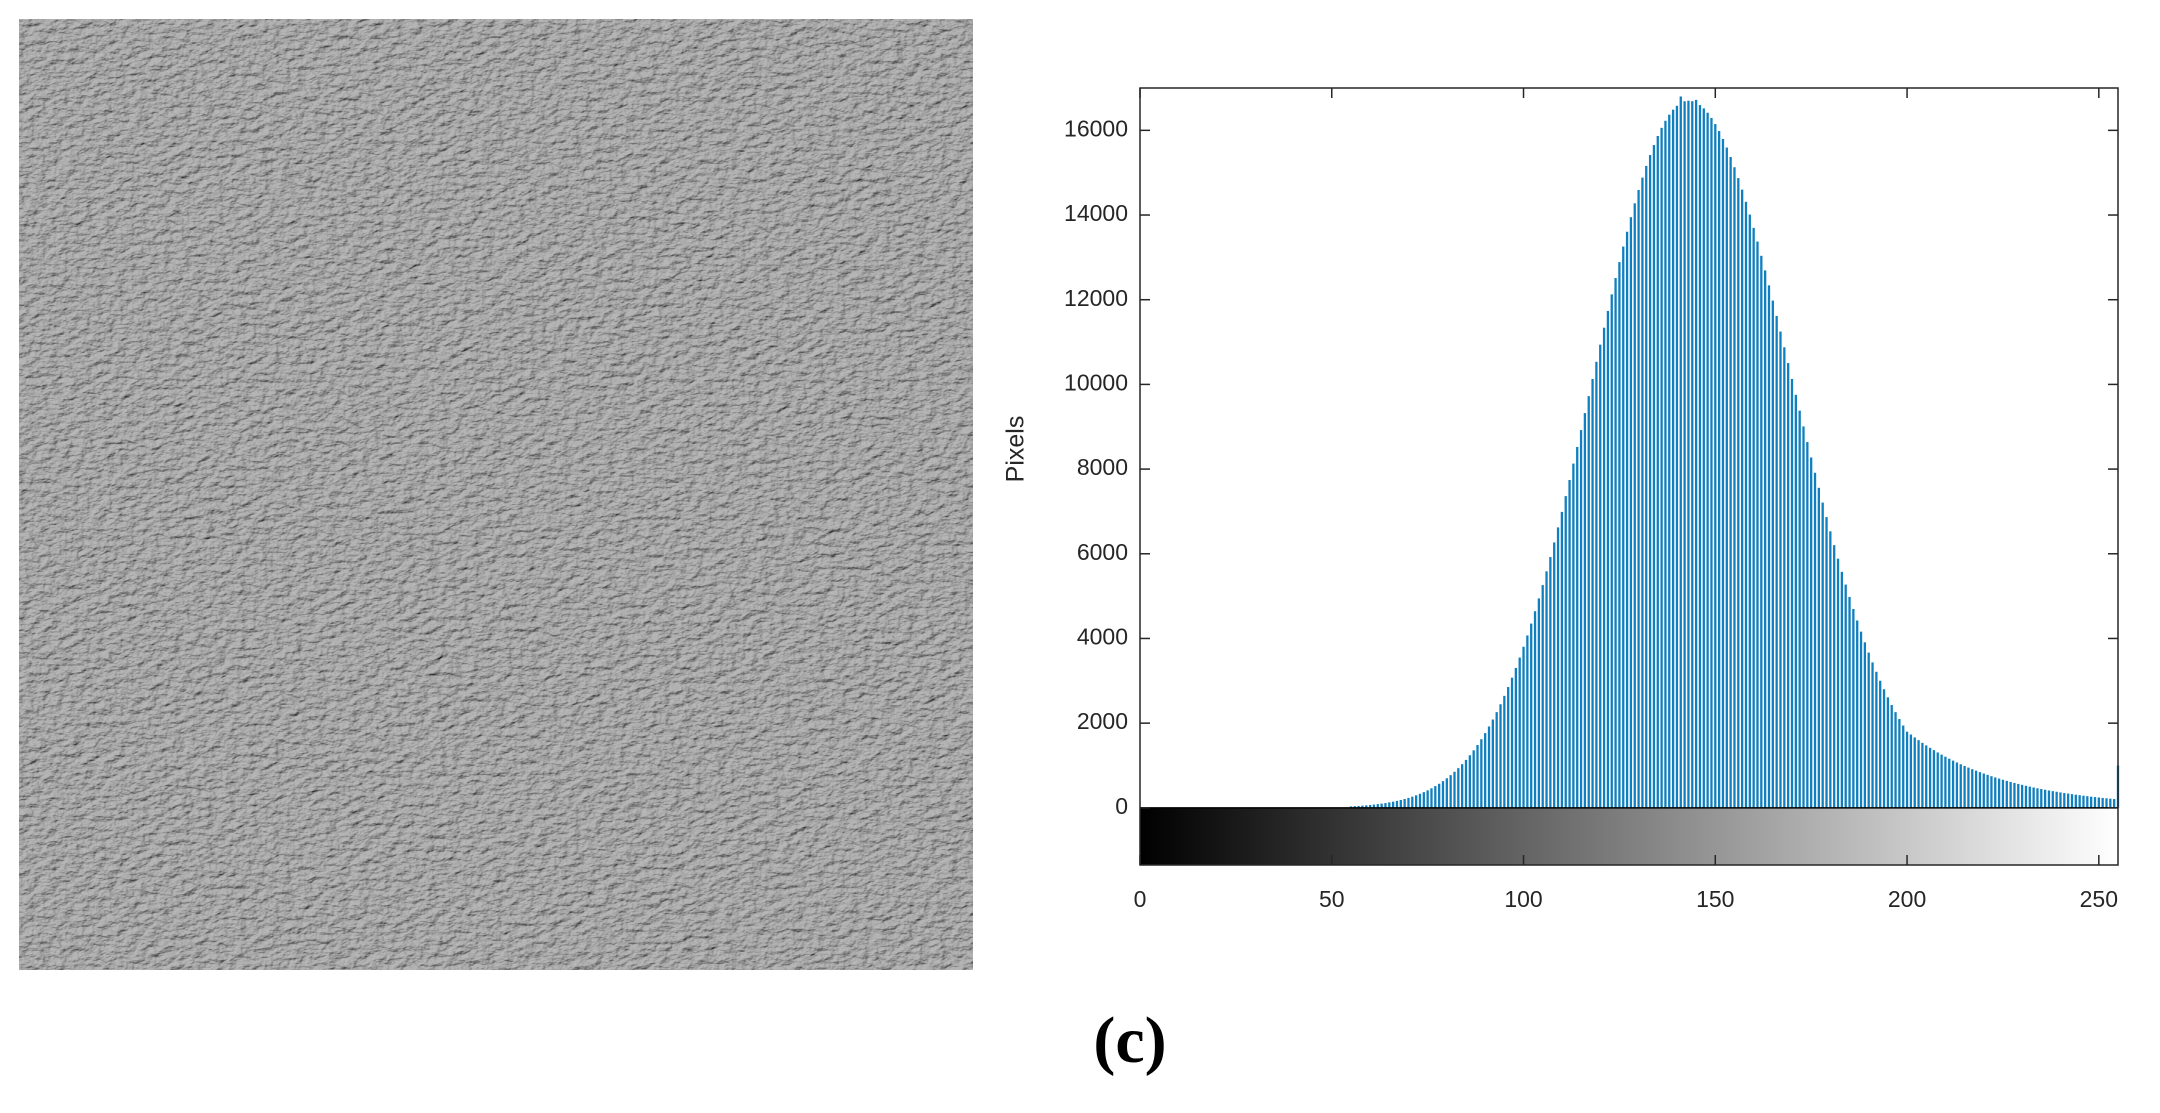 The height and width of the screenshot is (1113, 2160). I want to click on x-tick-label: 100, so click(1523, 899).